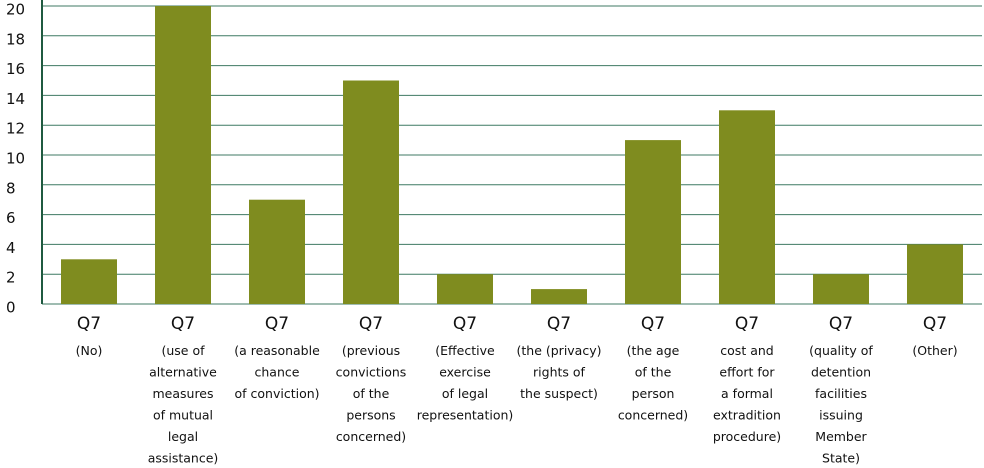 This screenshot has width=984, height=468. I want to click on x-tick-label: Member, so click(841, 436).